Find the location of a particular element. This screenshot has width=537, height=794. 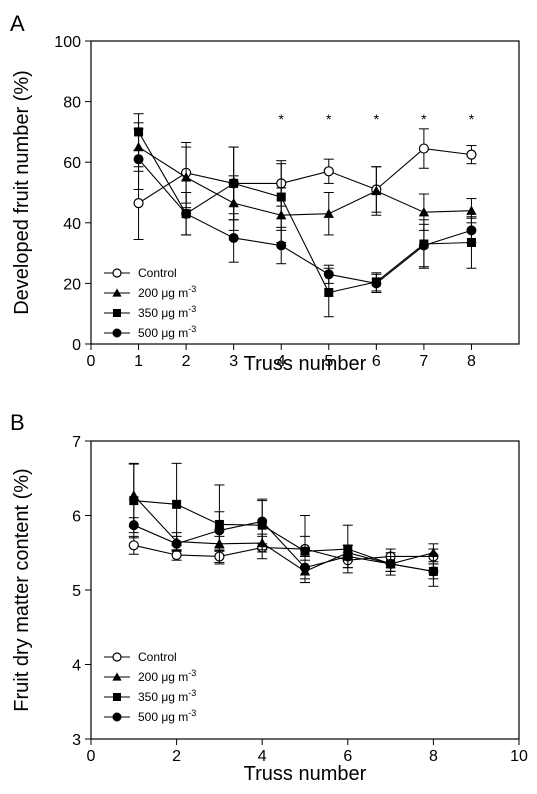

x-tick-label: 6 is located at coordinates (347, 756).